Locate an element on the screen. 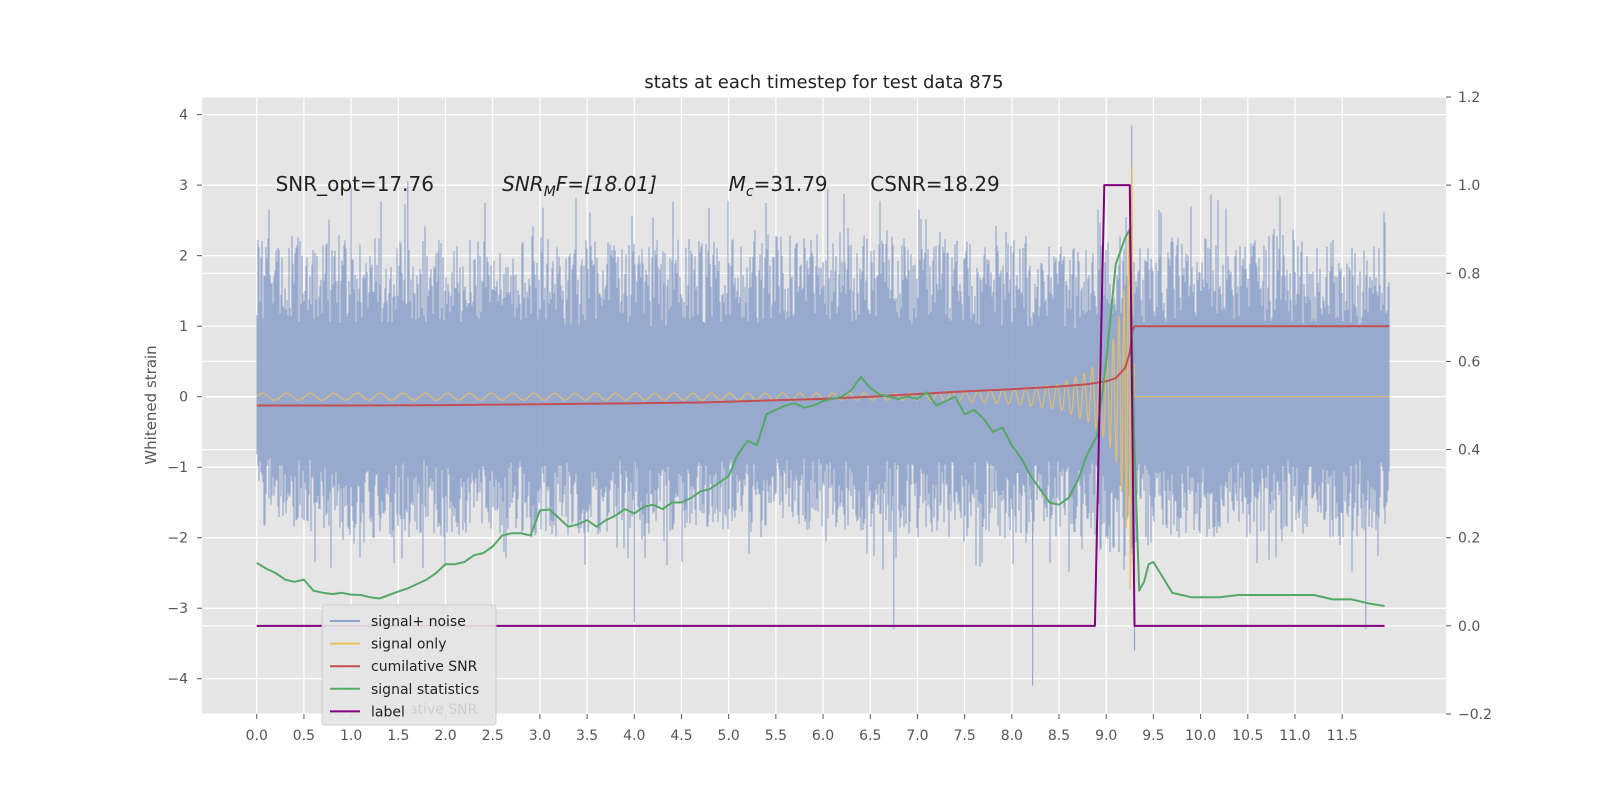 The image size is (1600, 800). y-tick-label: −3 is located at coordinates (177, 609).